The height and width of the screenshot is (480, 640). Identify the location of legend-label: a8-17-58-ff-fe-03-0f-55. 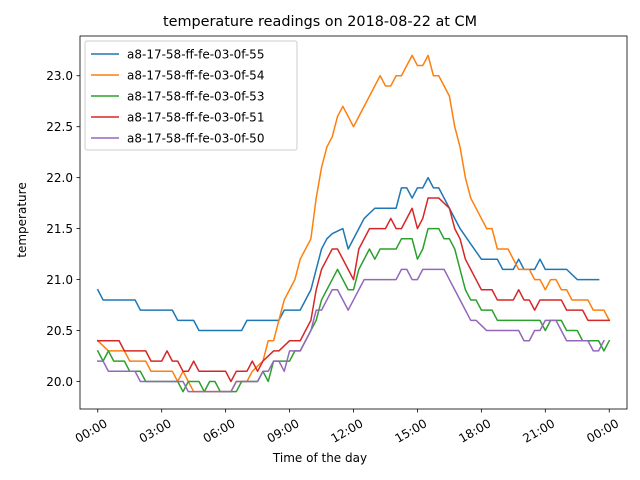
(195, 54).